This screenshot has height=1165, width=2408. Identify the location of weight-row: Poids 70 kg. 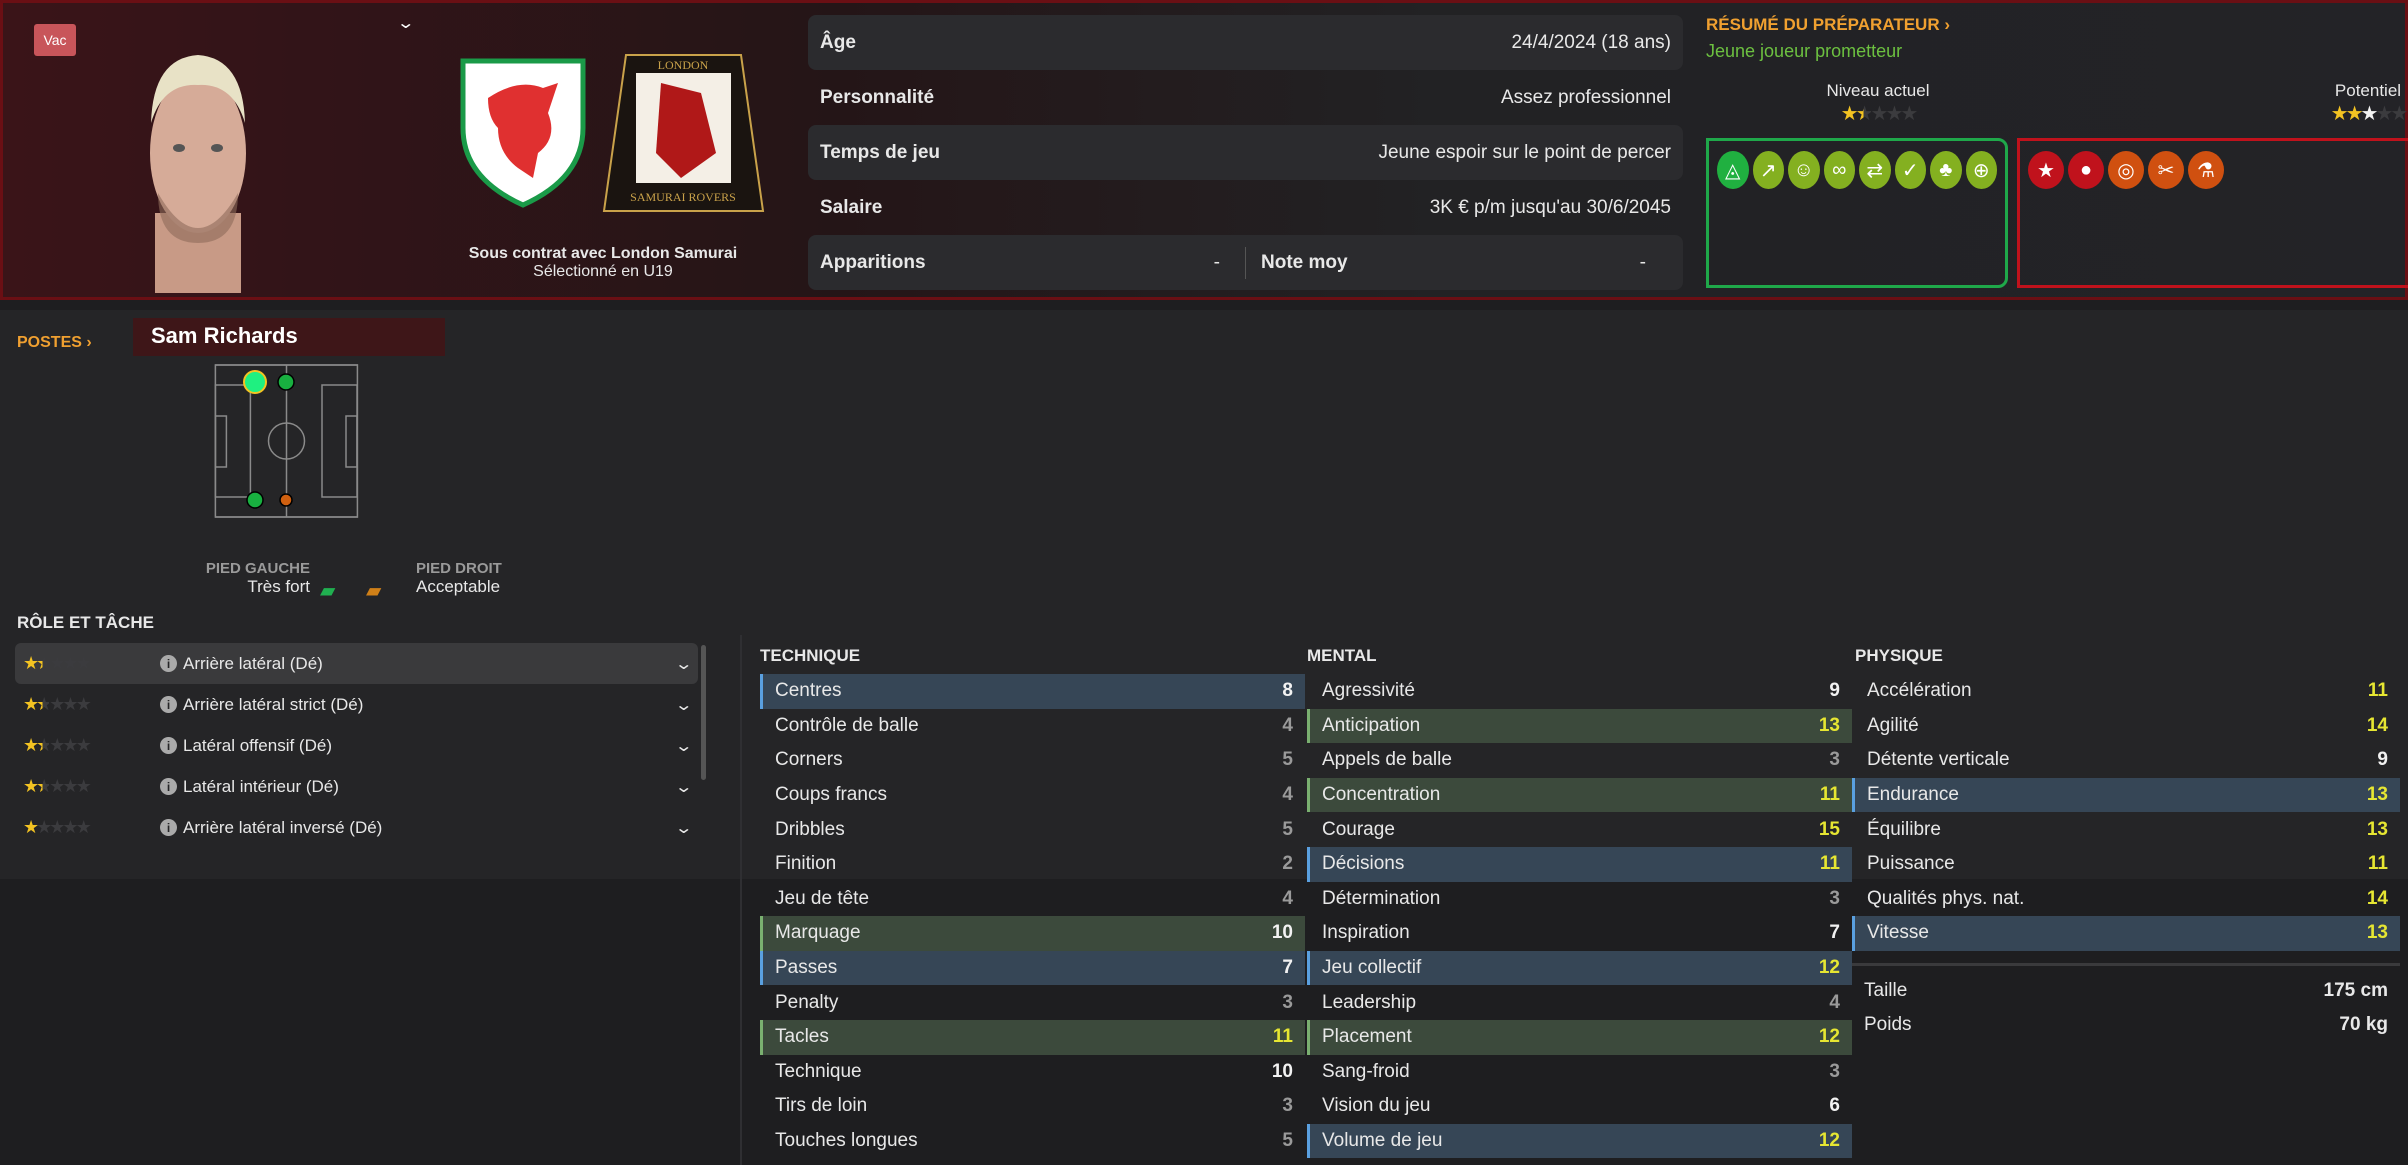
(2126, 1025).